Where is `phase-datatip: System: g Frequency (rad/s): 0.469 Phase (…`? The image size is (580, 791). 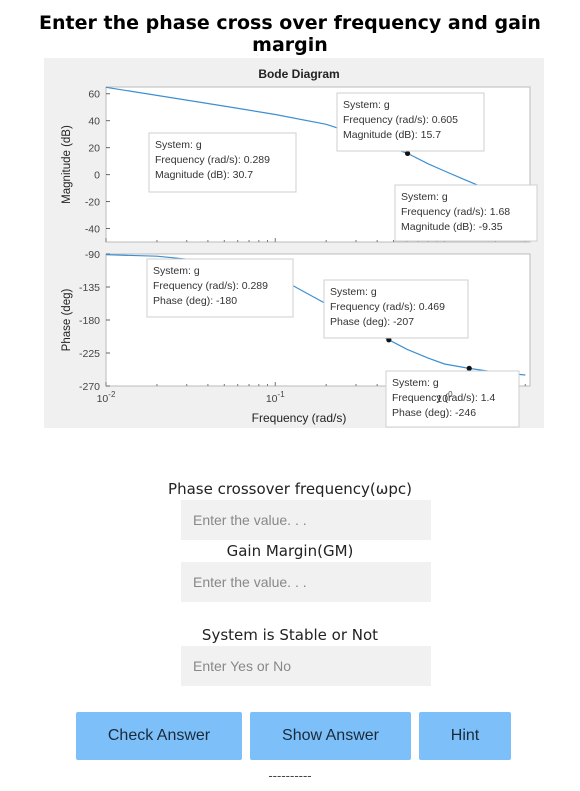
phase-datatip: System: g Frequency (rad/s): 0.469 Phase (… is located at coordinates (396, 309).